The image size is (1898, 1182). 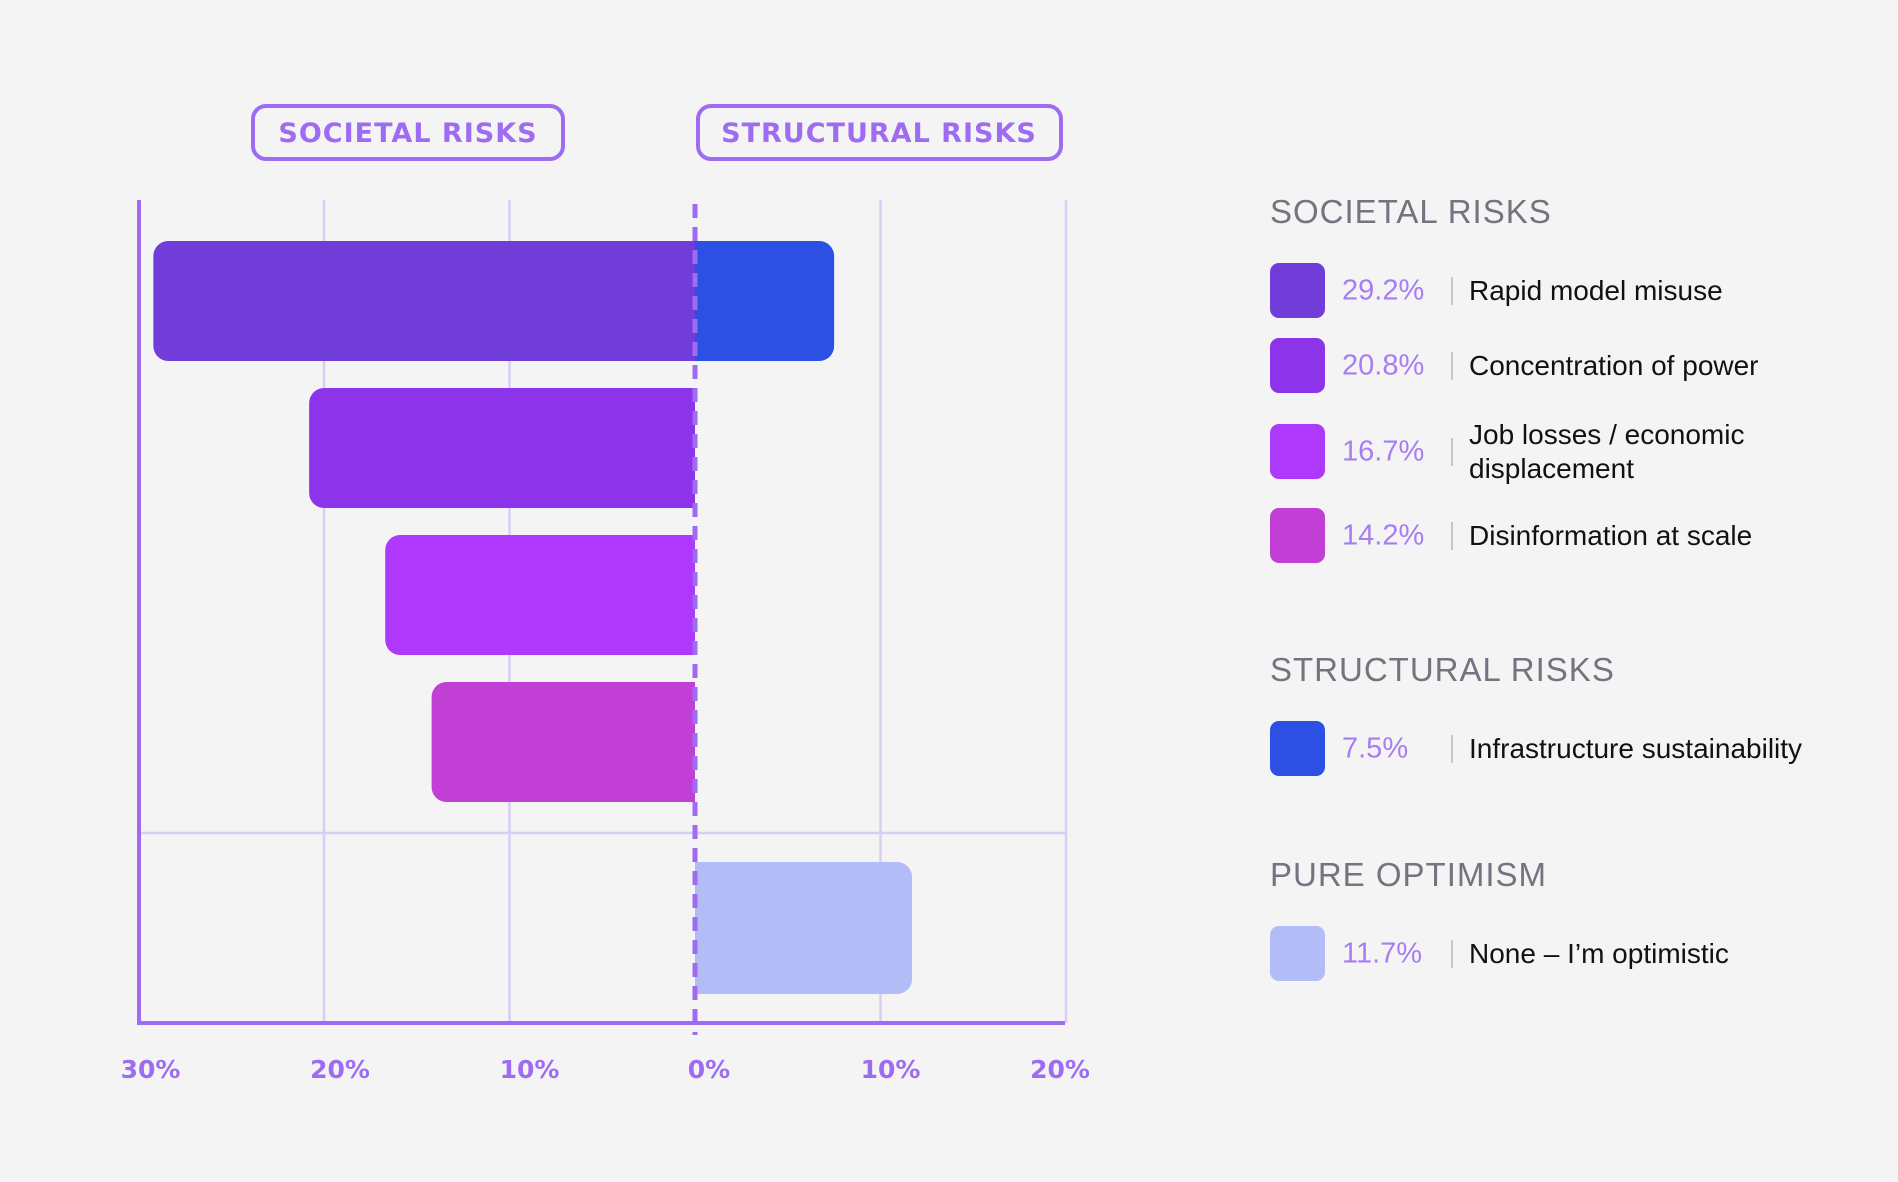 I want to click on societal-risks-pill: SOCIETAL RISKS, so click(x=408, y=132).